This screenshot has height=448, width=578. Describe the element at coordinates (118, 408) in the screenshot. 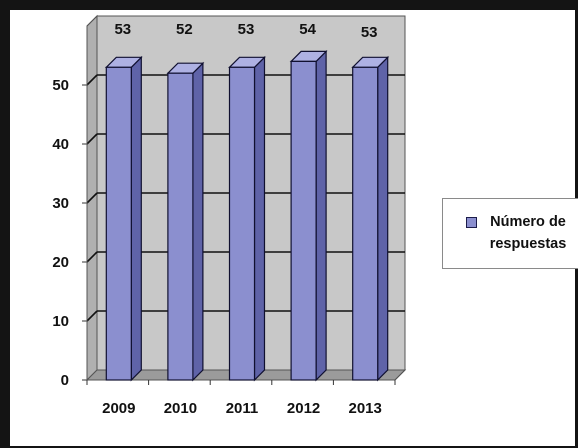

I see `x-tick-label: 2009` at that location.